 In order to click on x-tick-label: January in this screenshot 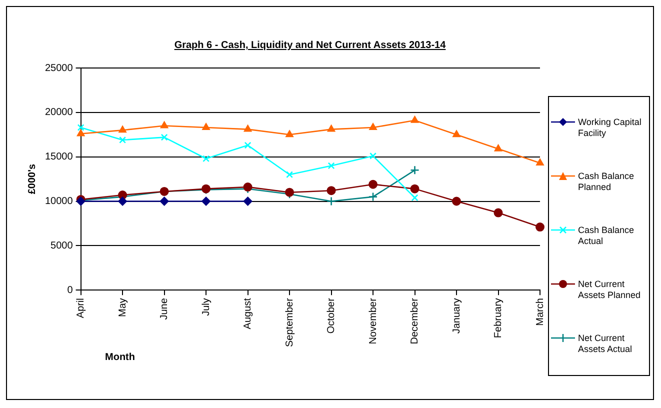, I will do `click(456, 316)`.